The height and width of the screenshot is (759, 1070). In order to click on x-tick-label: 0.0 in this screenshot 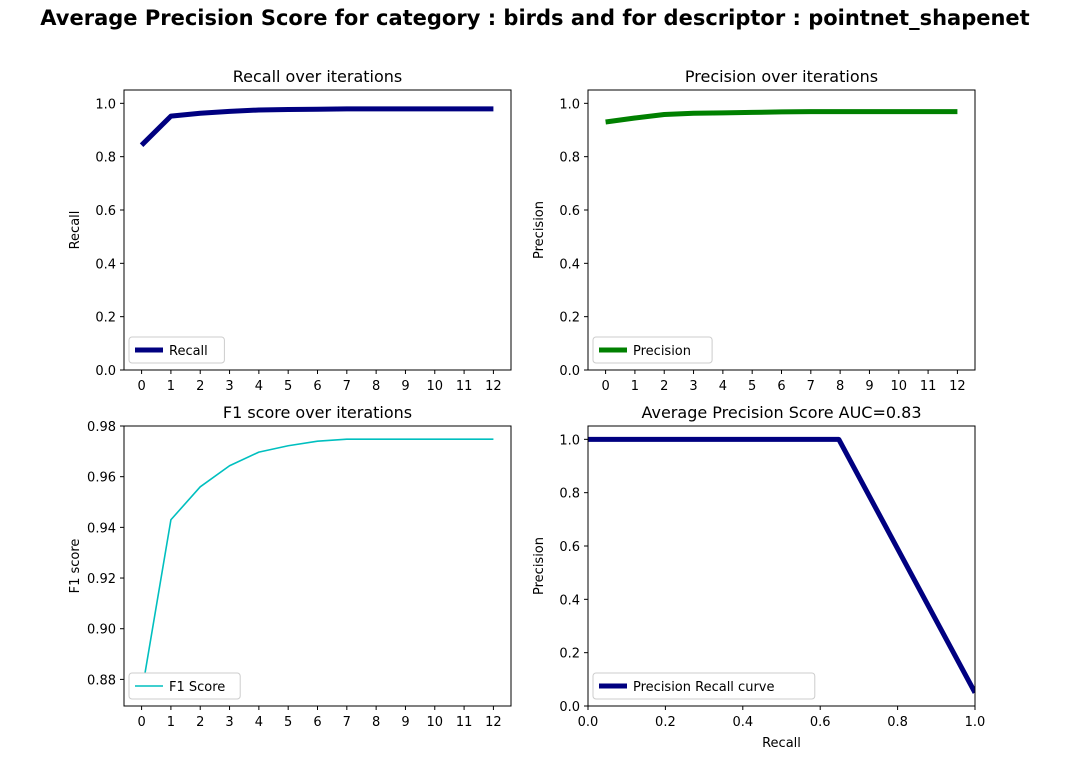, I will do `click(588, 722)`.